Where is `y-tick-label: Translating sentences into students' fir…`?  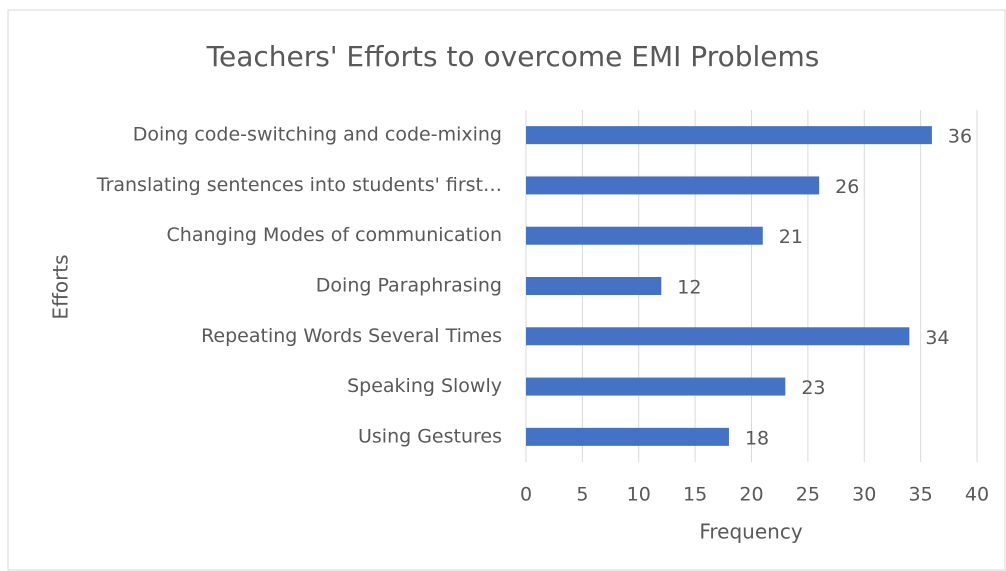 y-tick-label: Translating sentences into students' fir… is located at coordinates (299, 185).